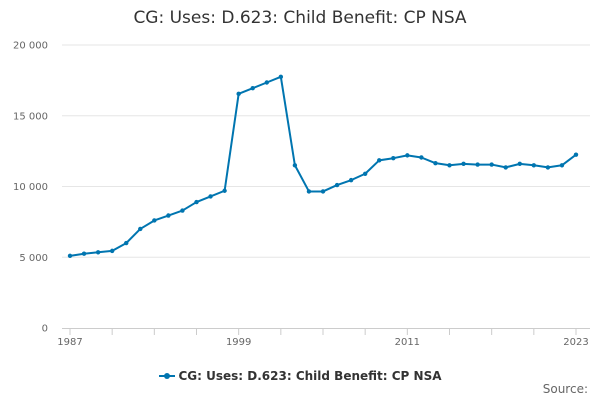  I want to click on x-tick-label: 2023, so click(575, 342).